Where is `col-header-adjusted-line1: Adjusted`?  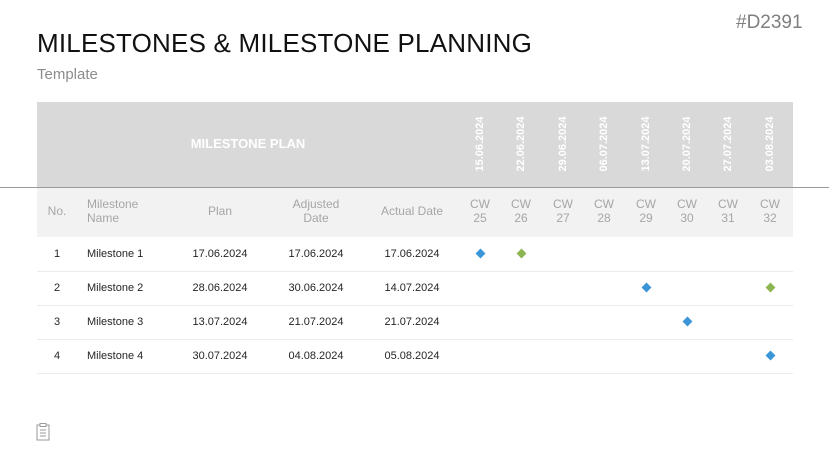 col-header-adjusted-line1: Adjusted is located at coordinates (316, 204).